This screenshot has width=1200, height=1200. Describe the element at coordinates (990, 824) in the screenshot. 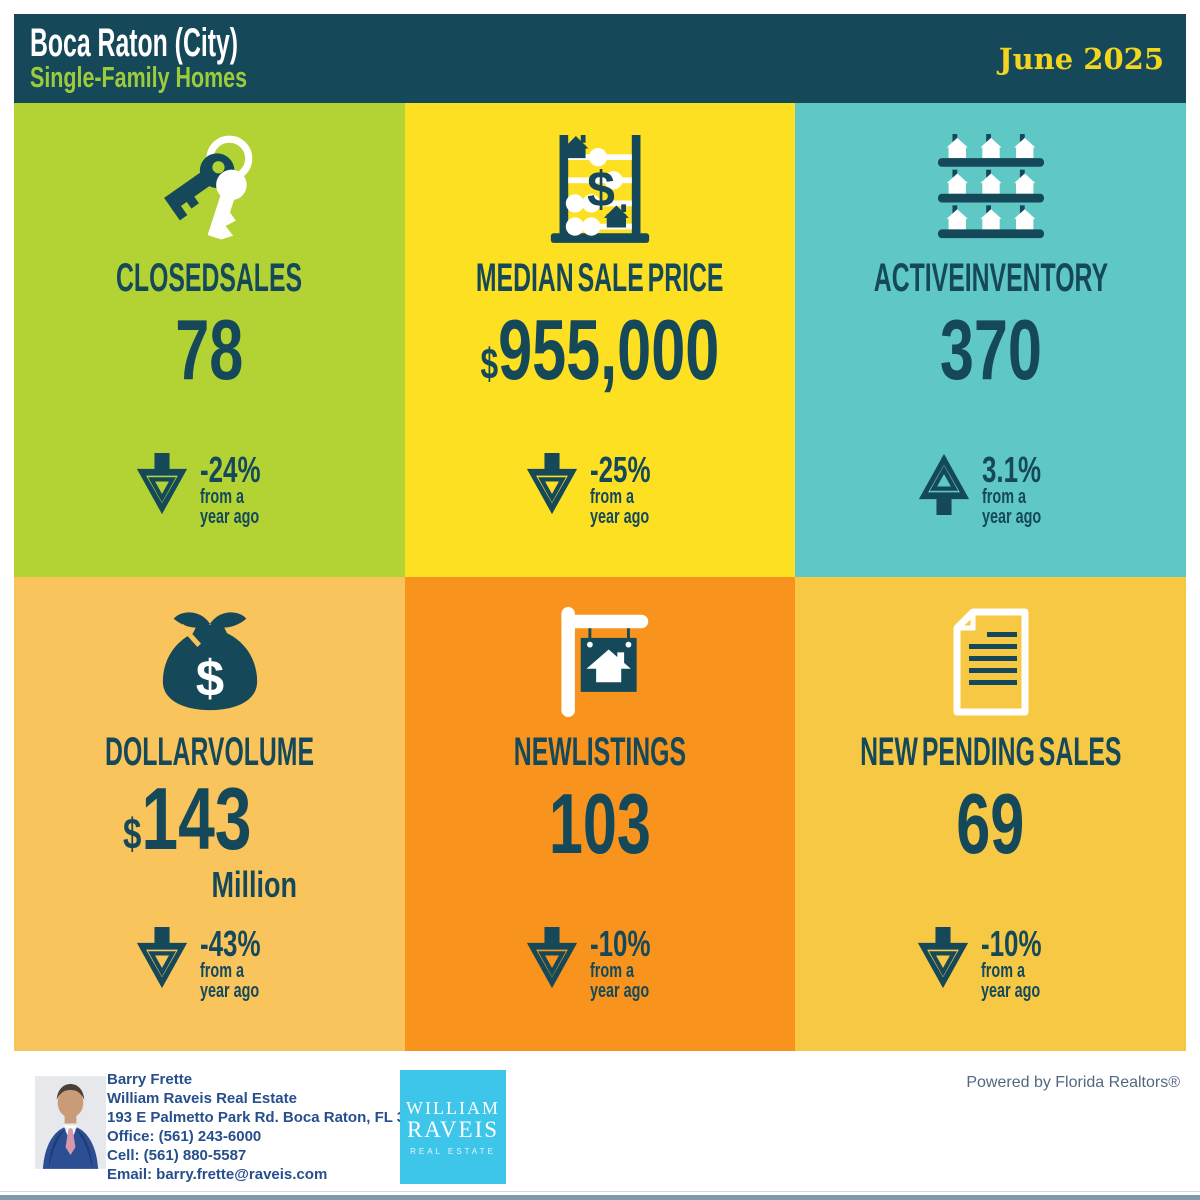

I see `tile-value: 69` at that location.